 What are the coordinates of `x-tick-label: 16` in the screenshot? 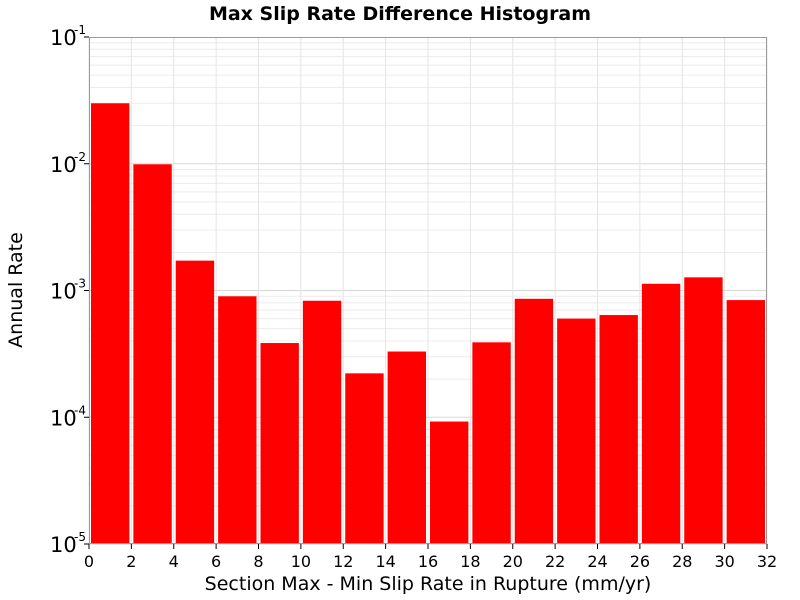 It's located at (428, 561).